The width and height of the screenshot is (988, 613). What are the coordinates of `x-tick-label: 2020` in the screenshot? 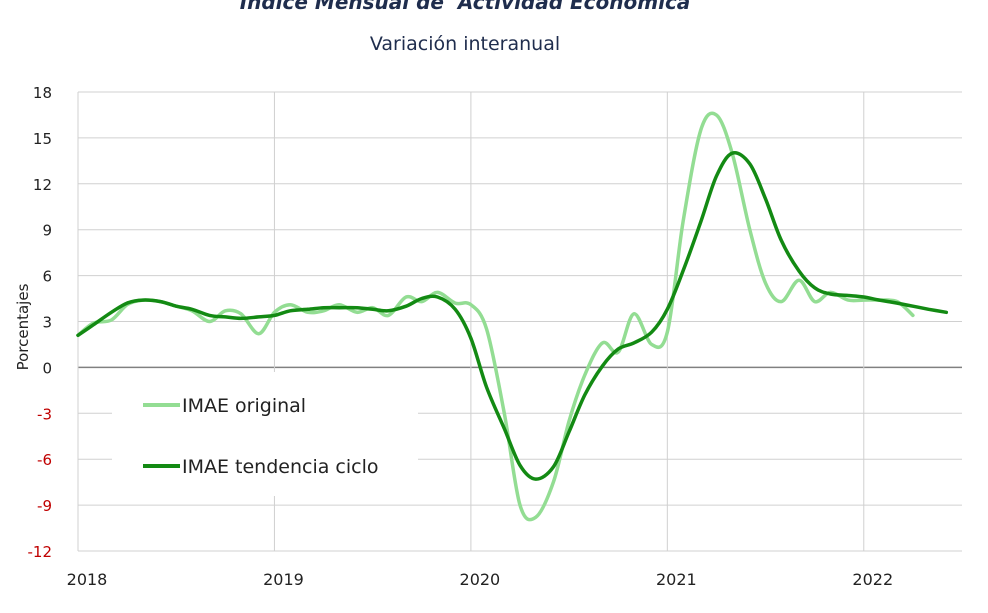 It's located at (480, 579).